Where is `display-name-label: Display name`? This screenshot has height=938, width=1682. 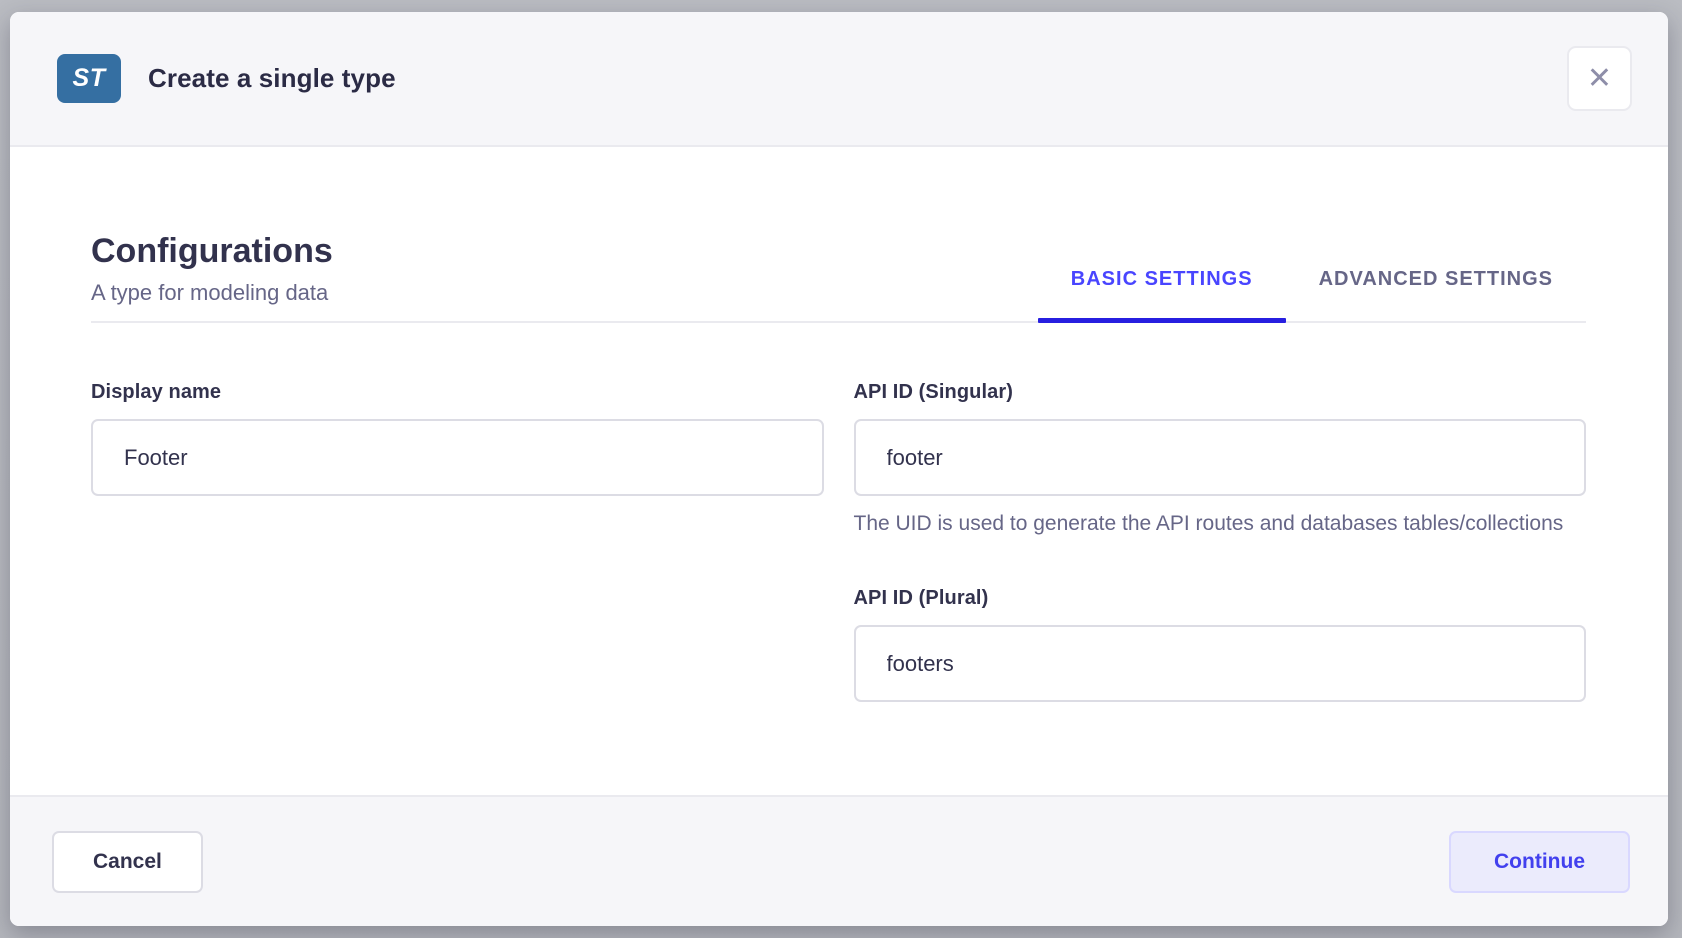
display-name-label: Display name is located at coordinates (156, 392).